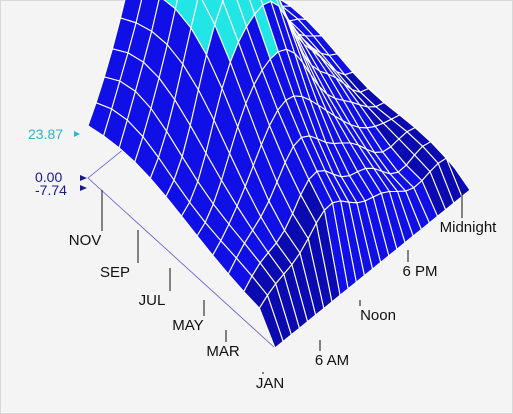  Describe the element at coordinates (332, 360) in the screenshot. I see `time-tick-label: 6 AM` at that location.